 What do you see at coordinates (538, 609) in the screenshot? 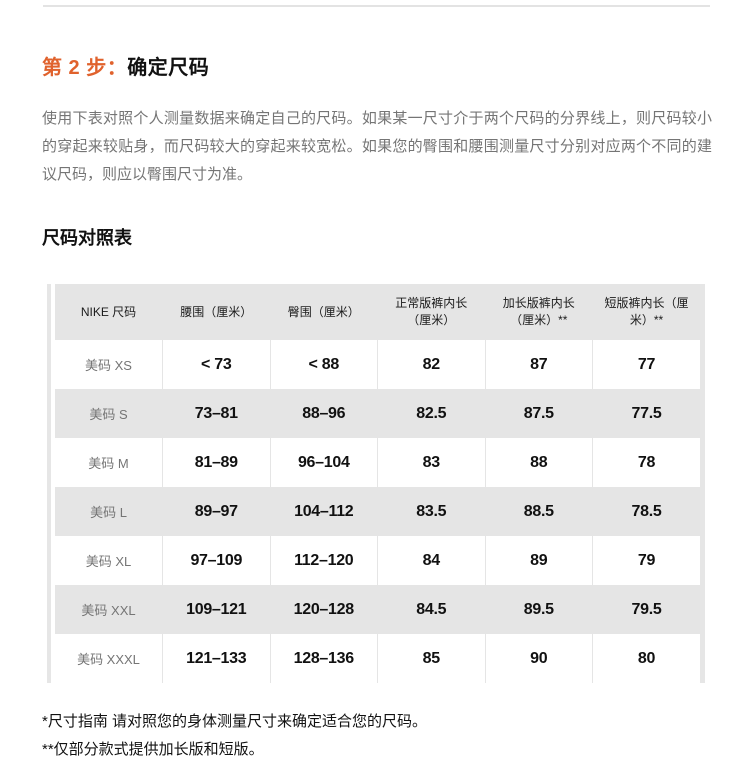
I see `measurement-value-cell: 89.5` at bounding box center [538, 609].